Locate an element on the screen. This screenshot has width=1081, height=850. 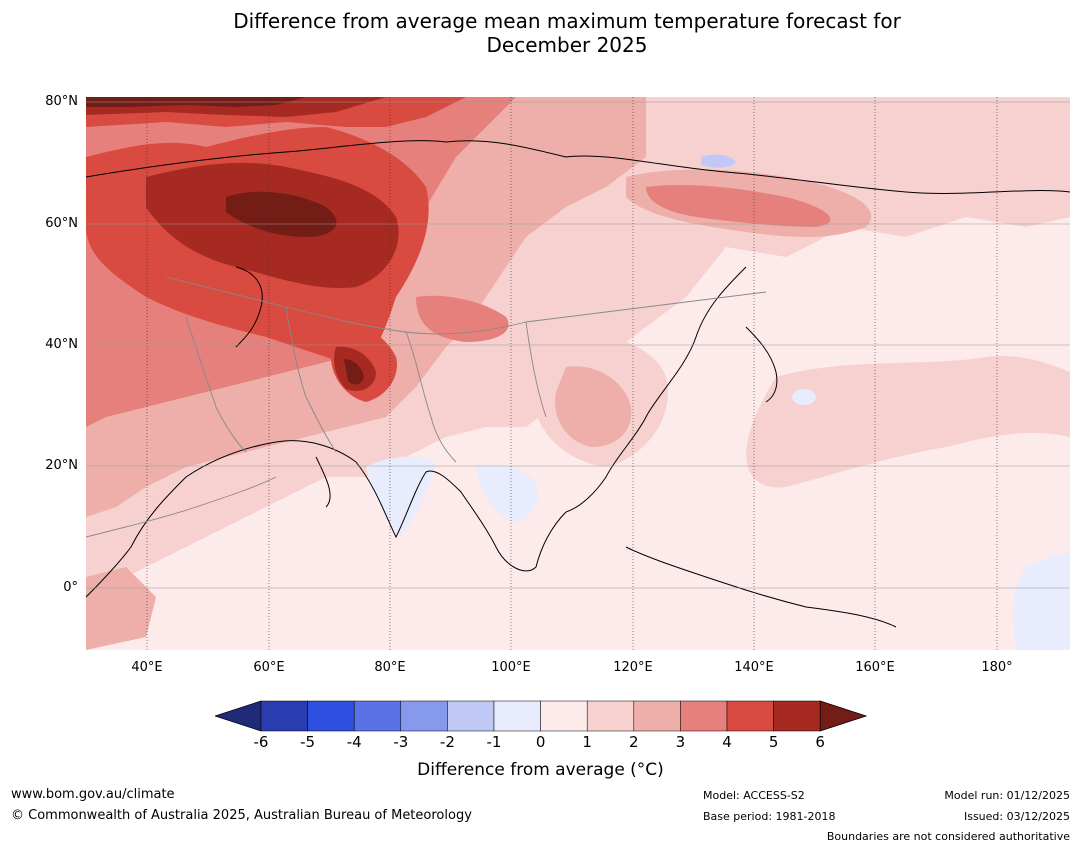
colorbar-tick-label: 2 is located at coordinates (634, 742).